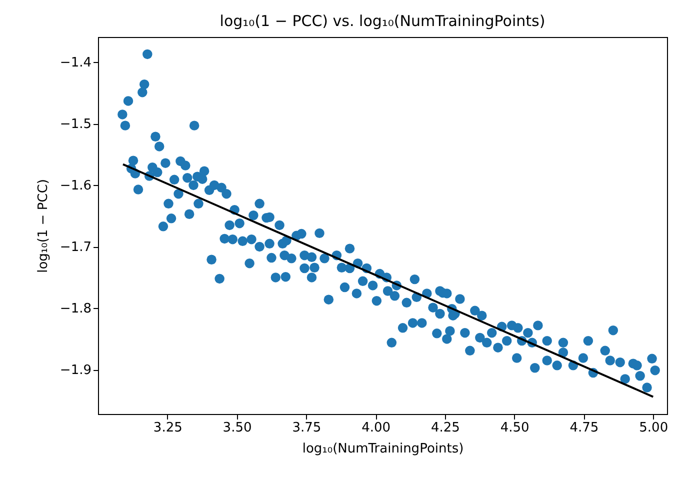  Describe the element at coordinates (167, 428) in the screenshot. I see `x-tick-label: 3.25` at that location.